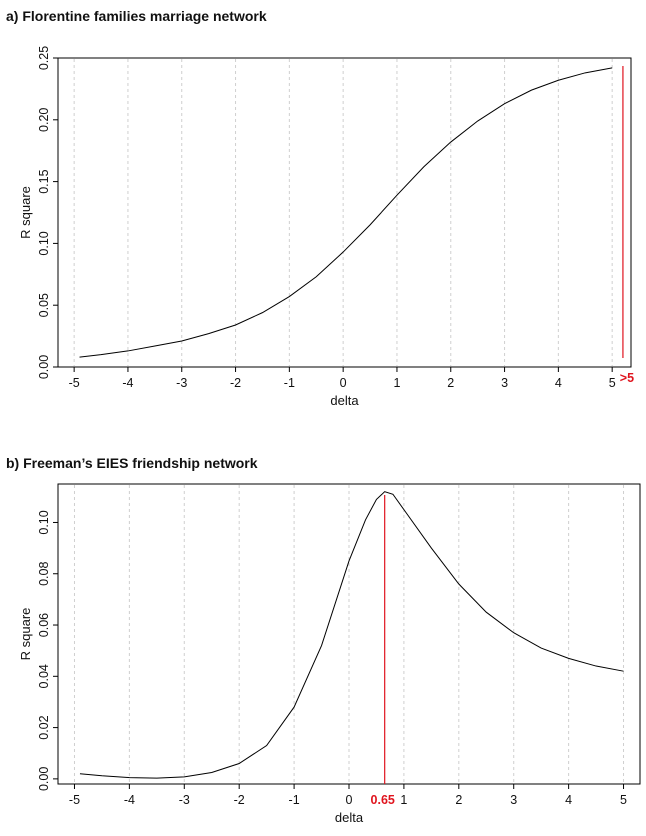 The image size is (646, 836). What do you see at coordinates (44, 779) in the screenshot?
I see `chart-b-y-tick-label: 0.00` at bounding box center [44, 779].